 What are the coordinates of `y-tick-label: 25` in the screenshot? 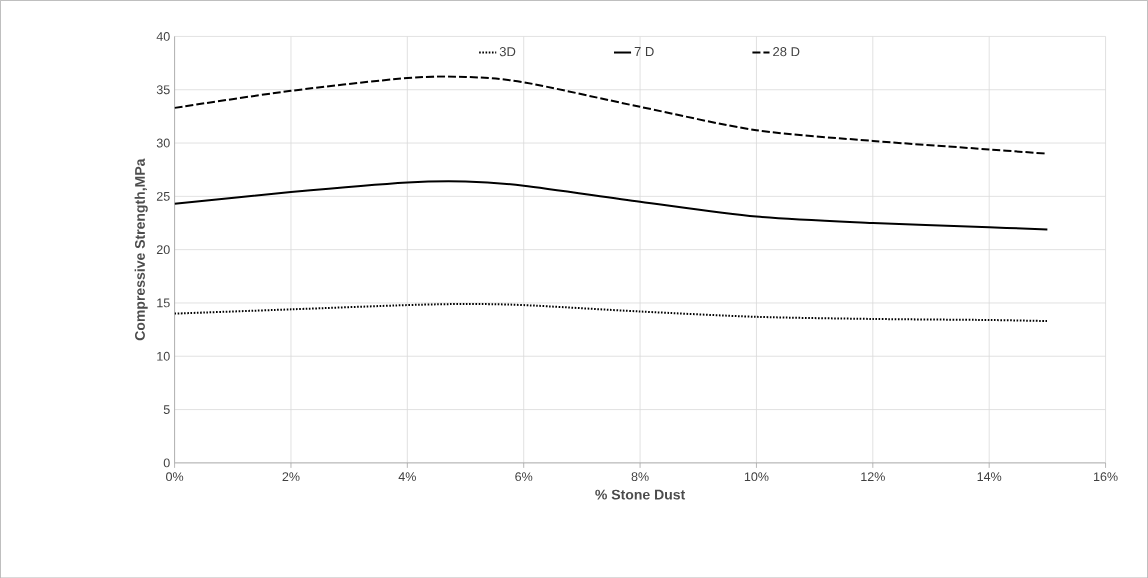 It's located at (163, 196).